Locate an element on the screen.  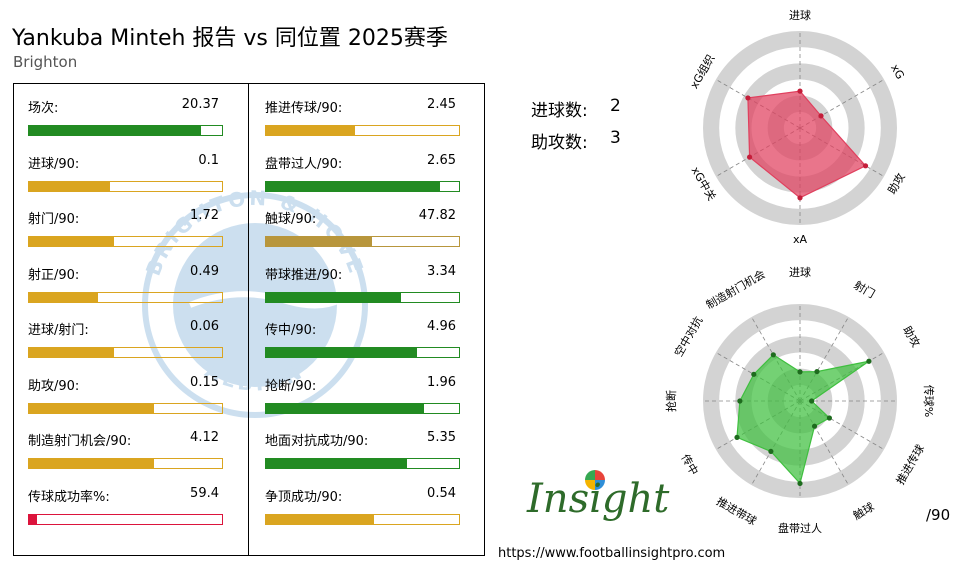
stat-row: 进球/射门: 0.06 is located at coordinates (126, 344).